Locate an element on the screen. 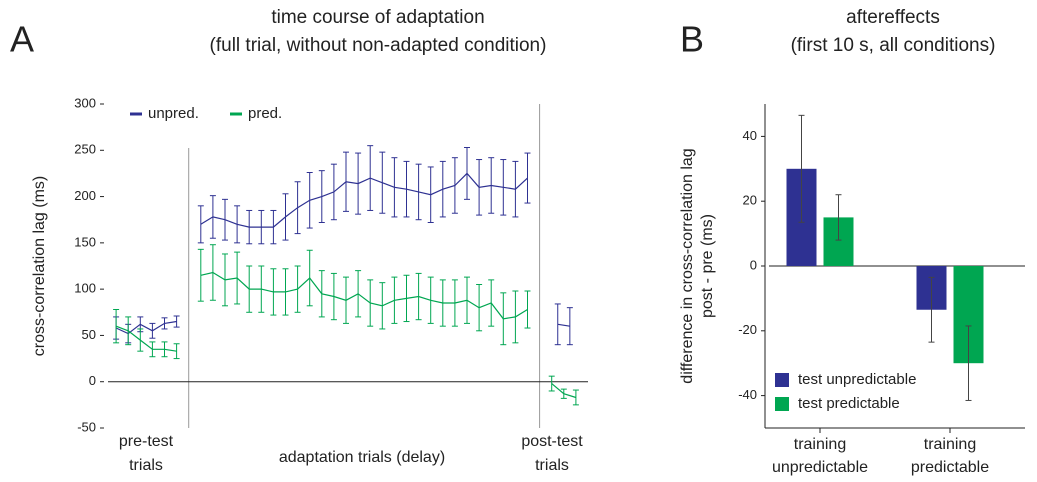 The height and width of the screenshot is (482, 1037). x-group-label: post-test is located at coordinates (552, 441).